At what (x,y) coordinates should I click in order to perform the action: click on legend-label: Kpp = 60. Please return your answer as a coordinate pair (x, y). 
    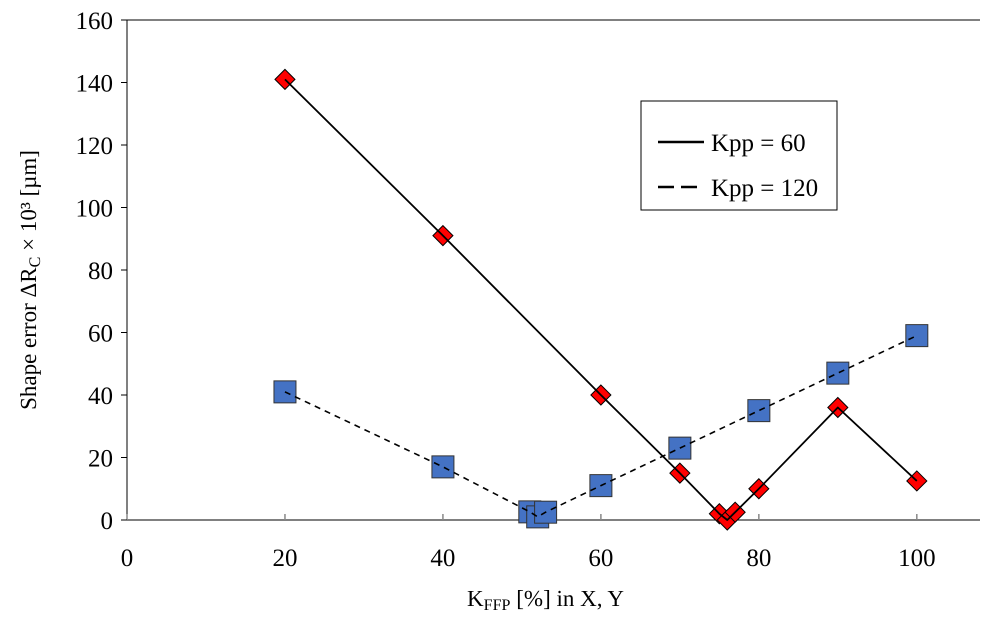
    Looking at the image, I should click on (758, 143).